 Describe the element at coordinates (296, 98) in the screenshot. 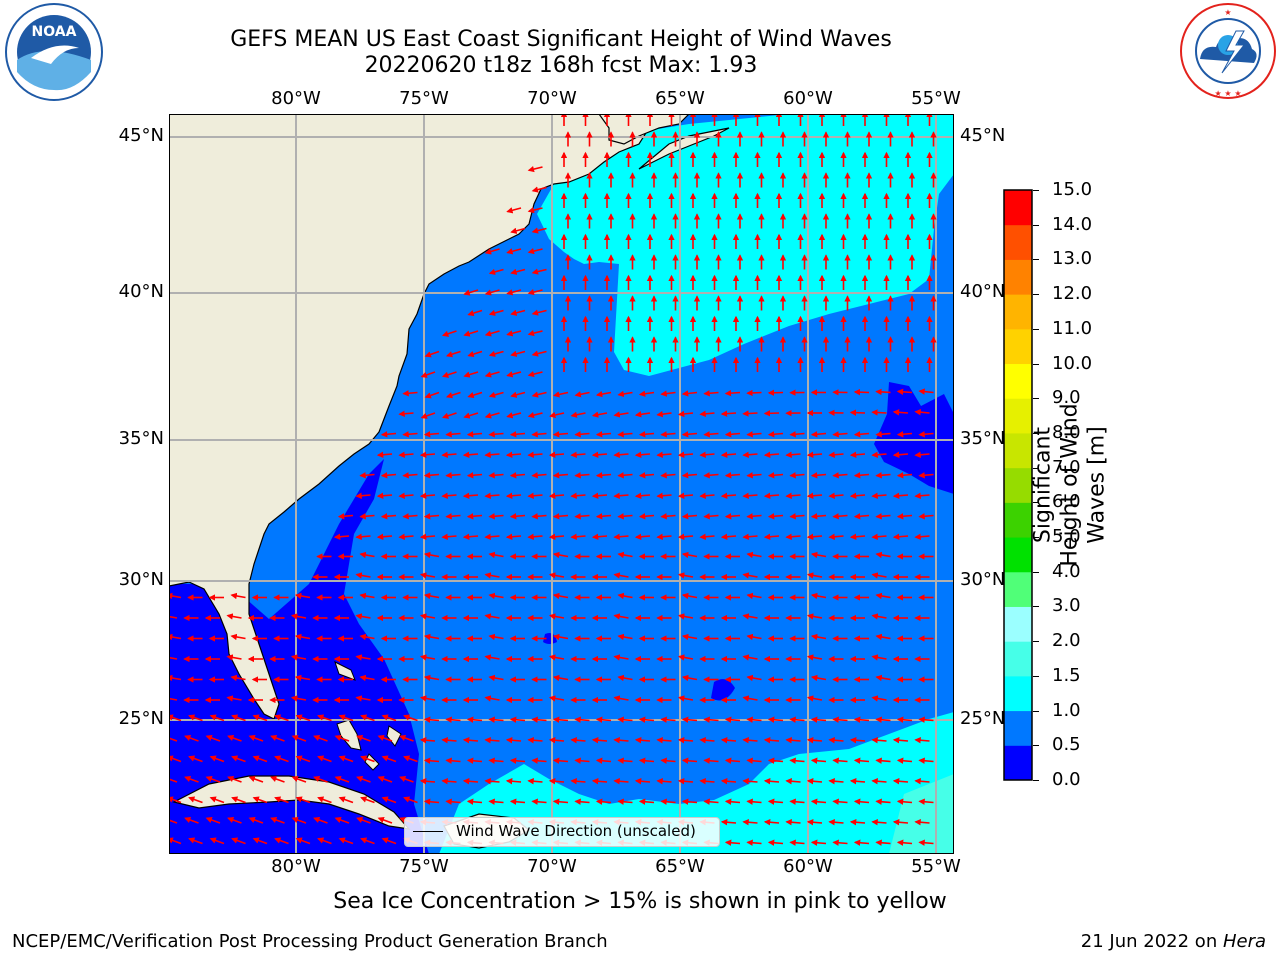

I see `lon-tick-label: 80°W` at that location.